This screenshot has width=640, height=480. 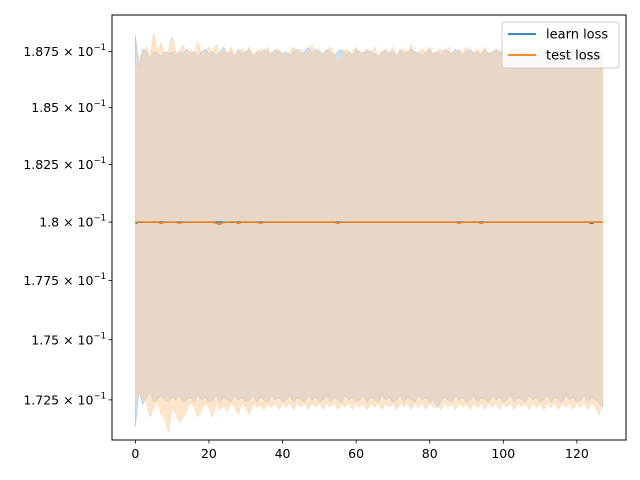 I want to click on x-tick-label: 120, so click(x=577, y=453).